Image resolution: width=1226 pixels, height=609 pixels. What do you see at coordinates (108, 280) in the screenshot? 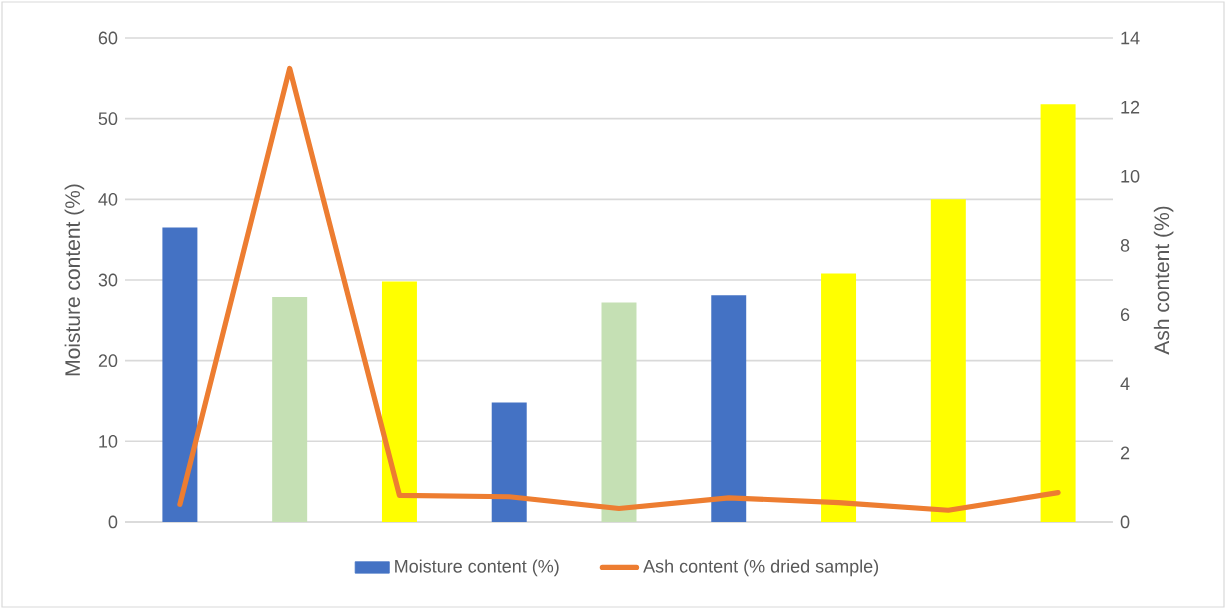
I see `y-tick-label: 30` at bounding box center [108, 280].